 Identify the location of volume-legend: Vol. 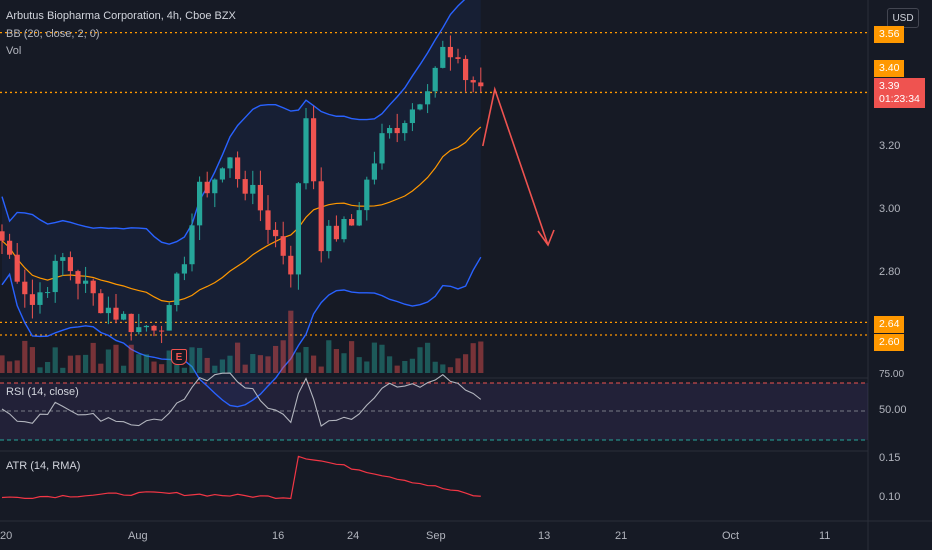
(14, 51).